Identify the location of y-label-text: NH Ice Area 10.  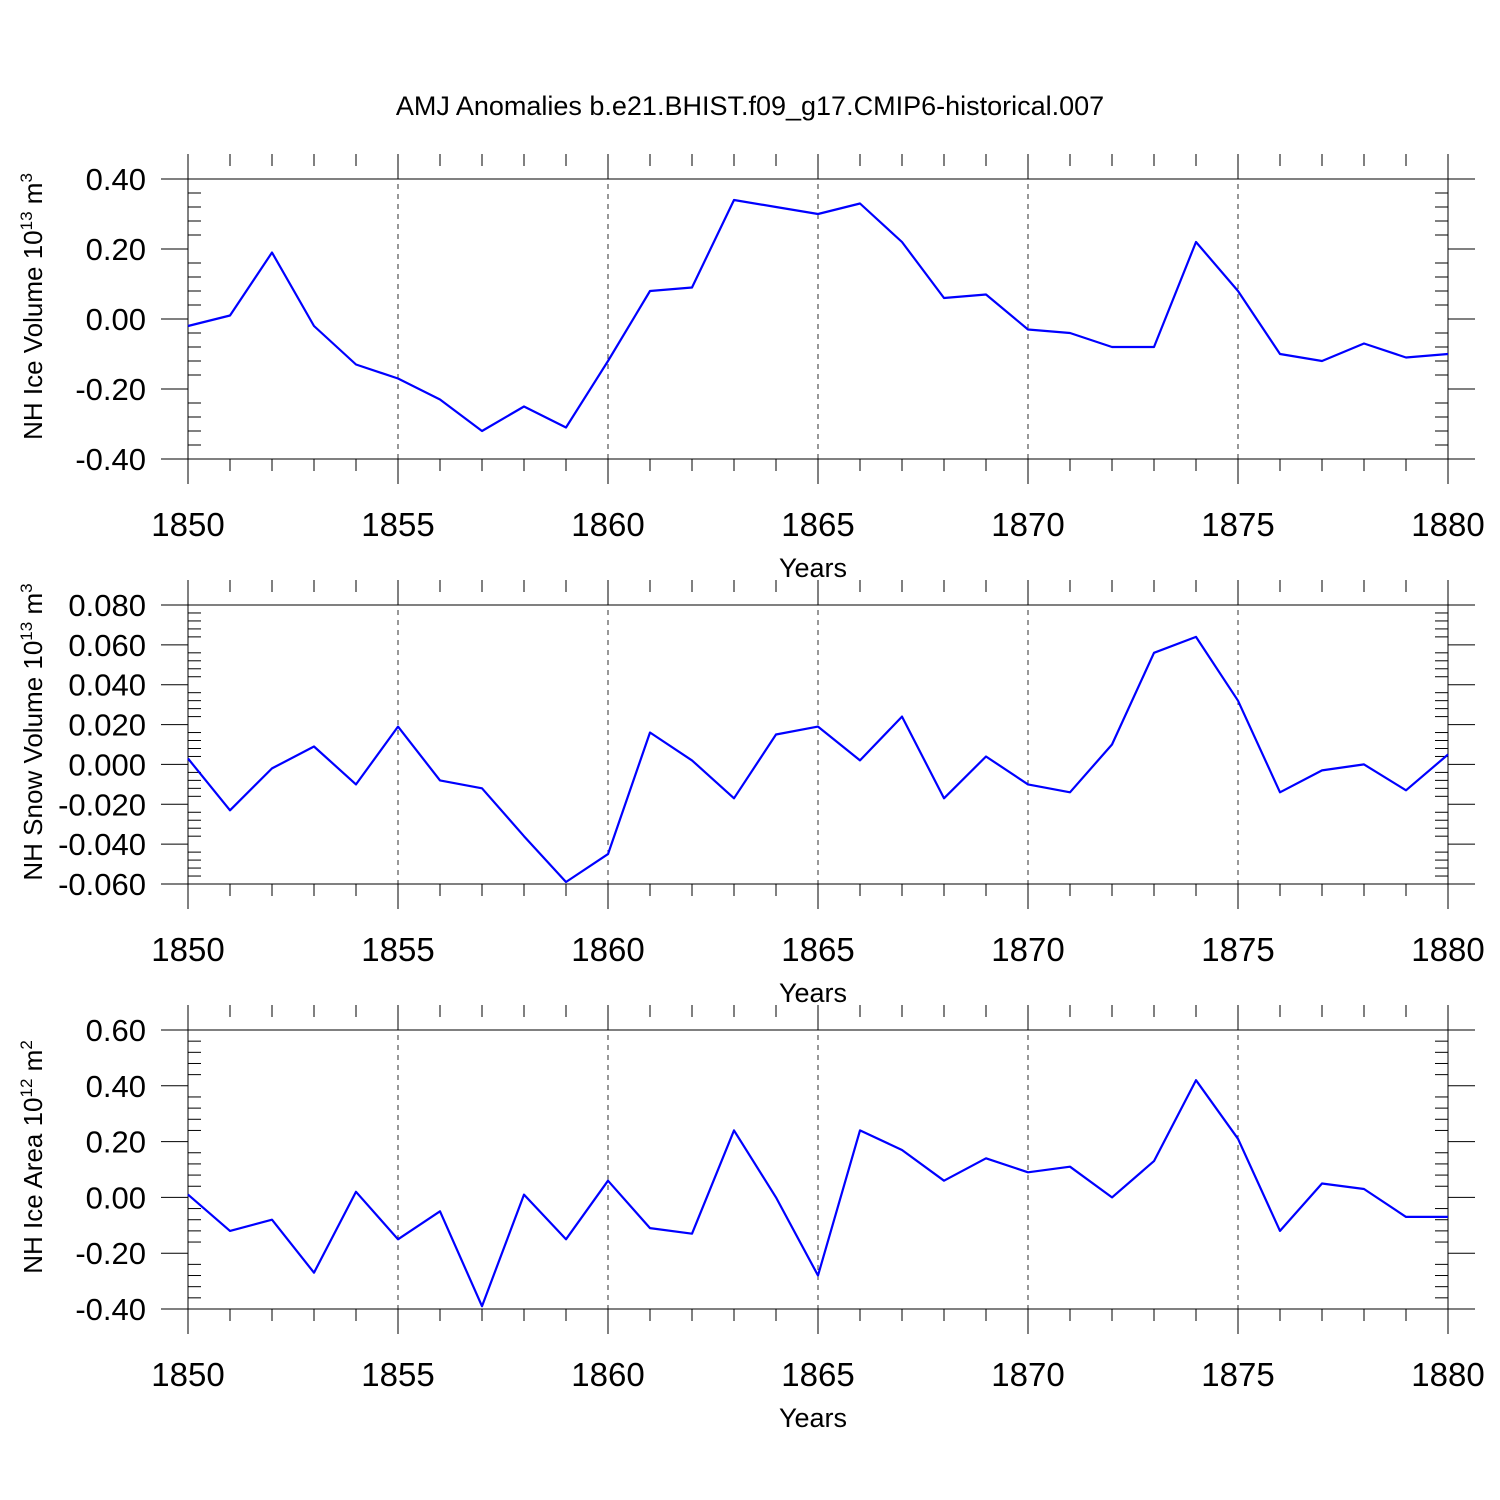
(33, 1185).